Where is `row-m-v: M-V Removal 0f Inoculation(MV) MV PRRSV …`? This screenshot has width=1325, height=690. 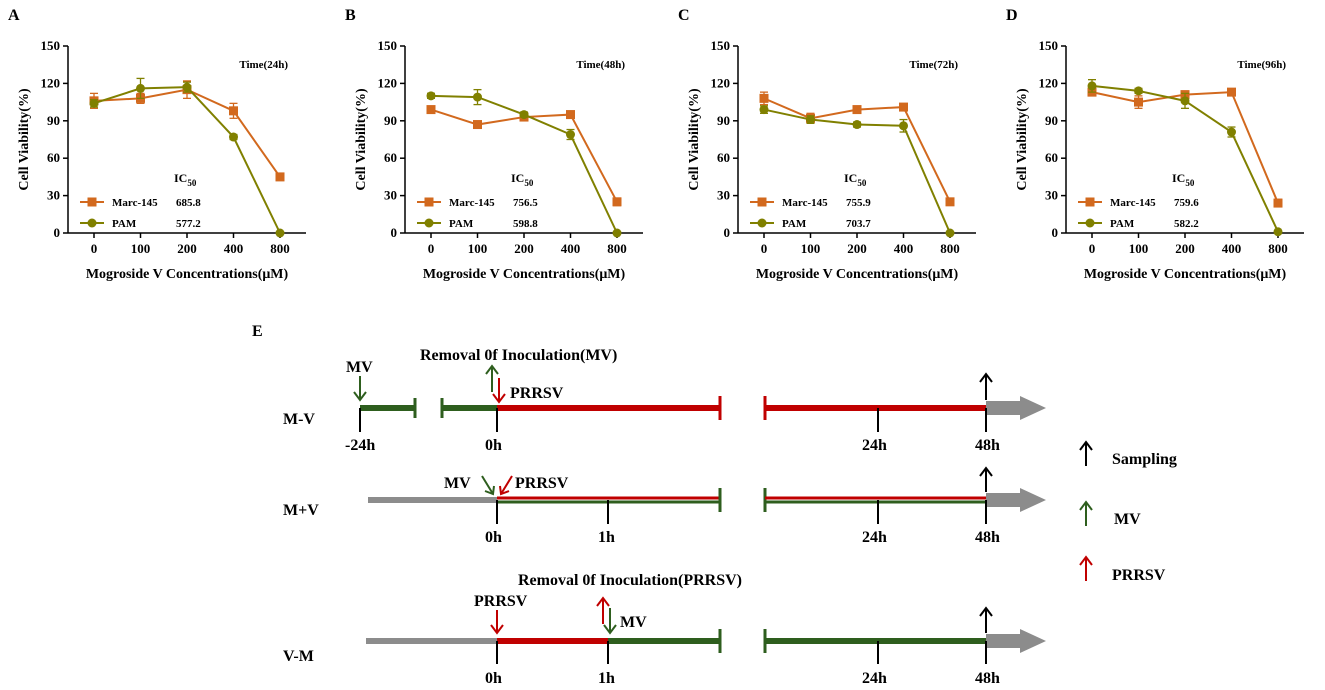
row-m-v: M-V Removal 0f Inoculation(MV) MV PRRSV … is located at coordinates (664, 400).